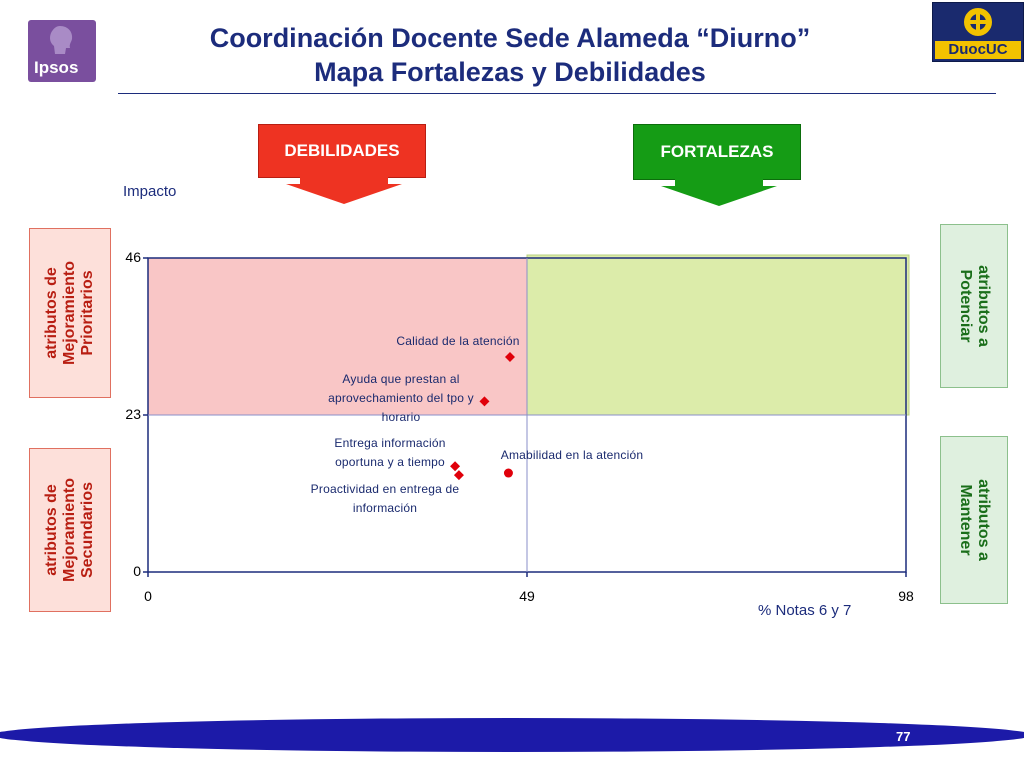 The width and height of the screenshot is (1024, 768). What do you see at coordinates (133, 414) in the screenshot?
I see `y-tick-label: 23` at bounding box center [133, 414].